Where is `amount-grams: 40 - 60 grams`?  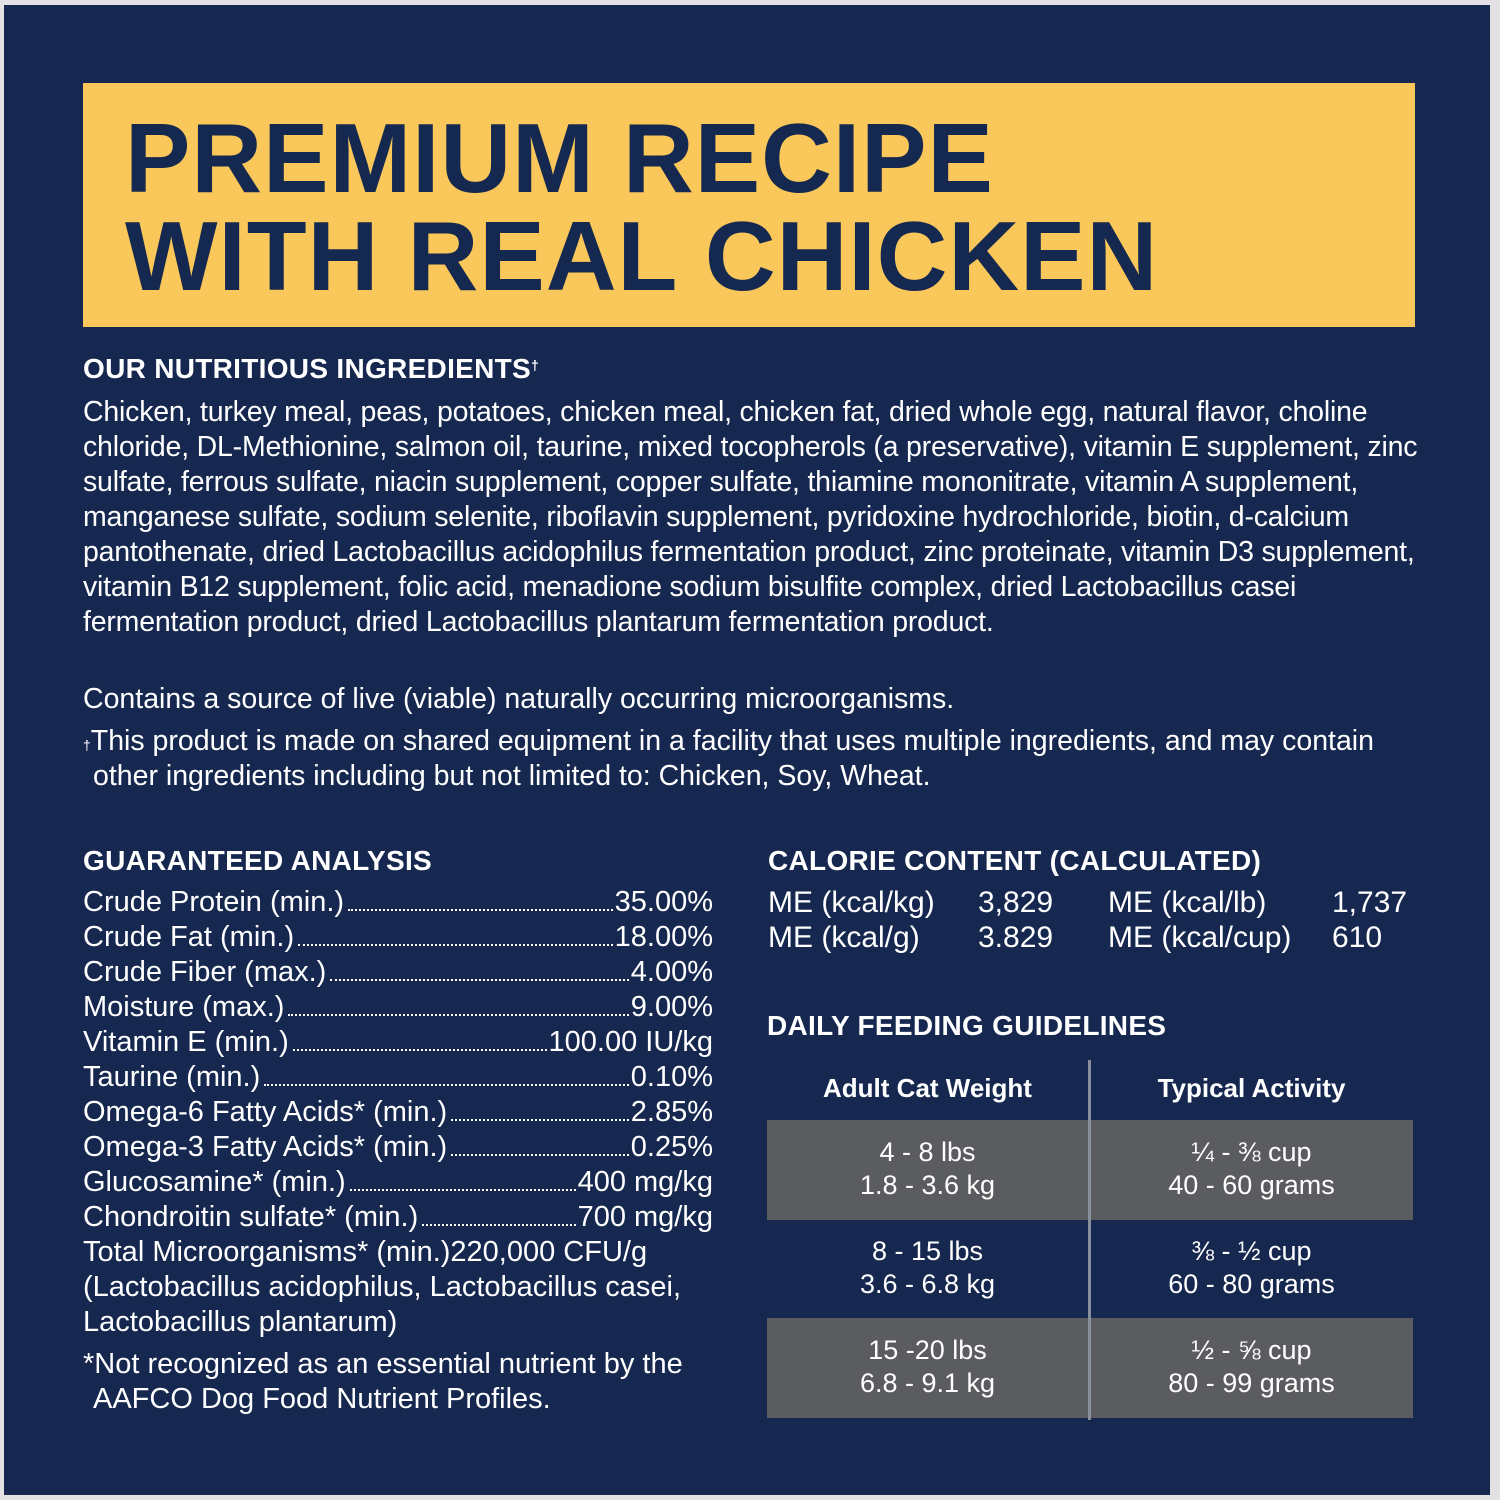 amount-grams: 40 - 60 grams is located at coordinates (1251, 1185).